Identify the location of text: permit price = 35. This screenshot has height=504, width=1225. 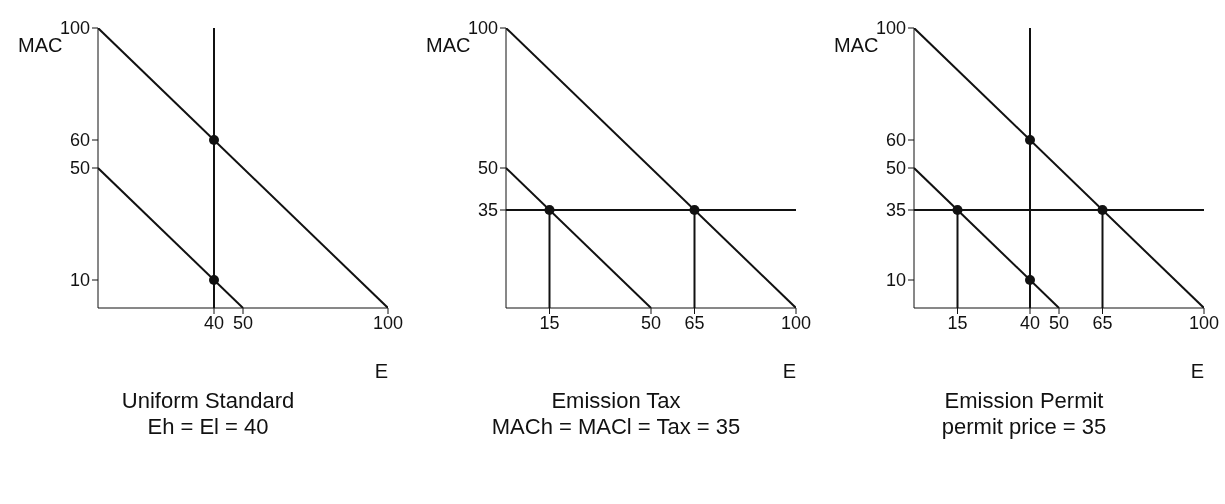
(1024, 427).